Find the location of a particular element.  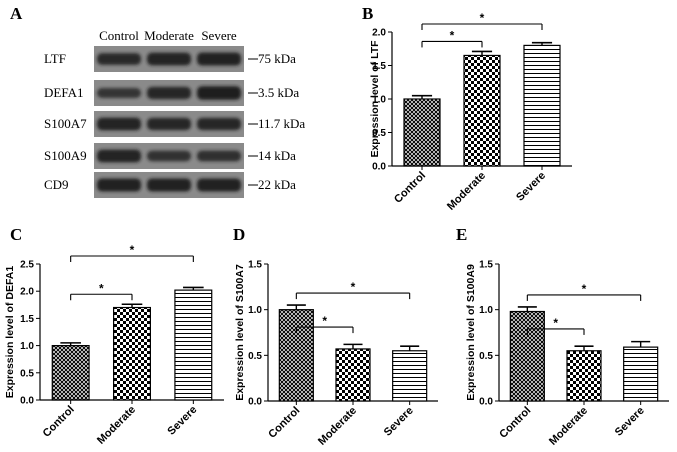

panel-label: E is located at coordinates (461, 234).